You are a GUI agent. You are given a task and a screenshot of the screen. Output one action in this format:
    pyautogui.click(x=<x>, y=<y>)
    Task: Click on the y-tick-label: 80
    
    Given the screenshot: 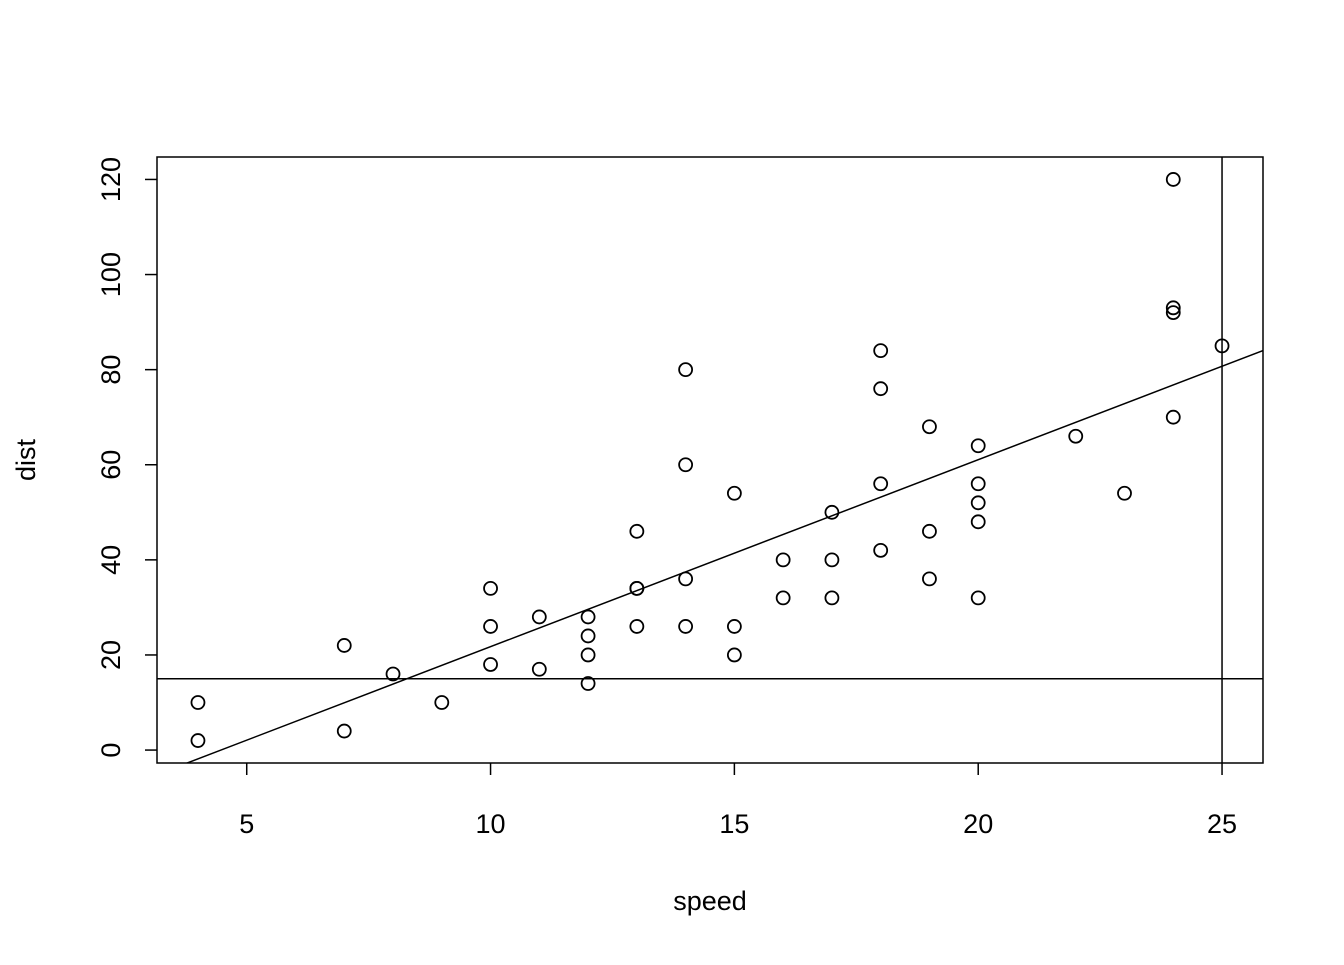 What is the action you would take?
    pyautogui.click(x=111, y=370)
    